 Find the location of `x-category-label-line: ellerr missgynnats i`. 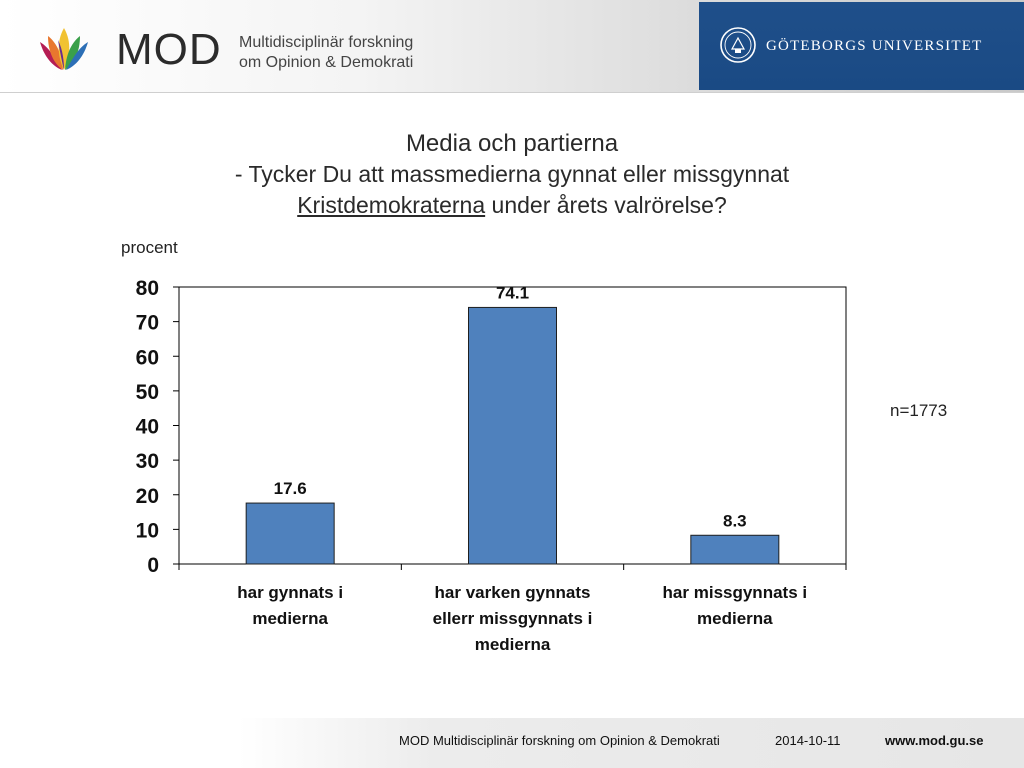

x-category-label-line: ellerr missgynnats i is located at coordinates (512, 618).